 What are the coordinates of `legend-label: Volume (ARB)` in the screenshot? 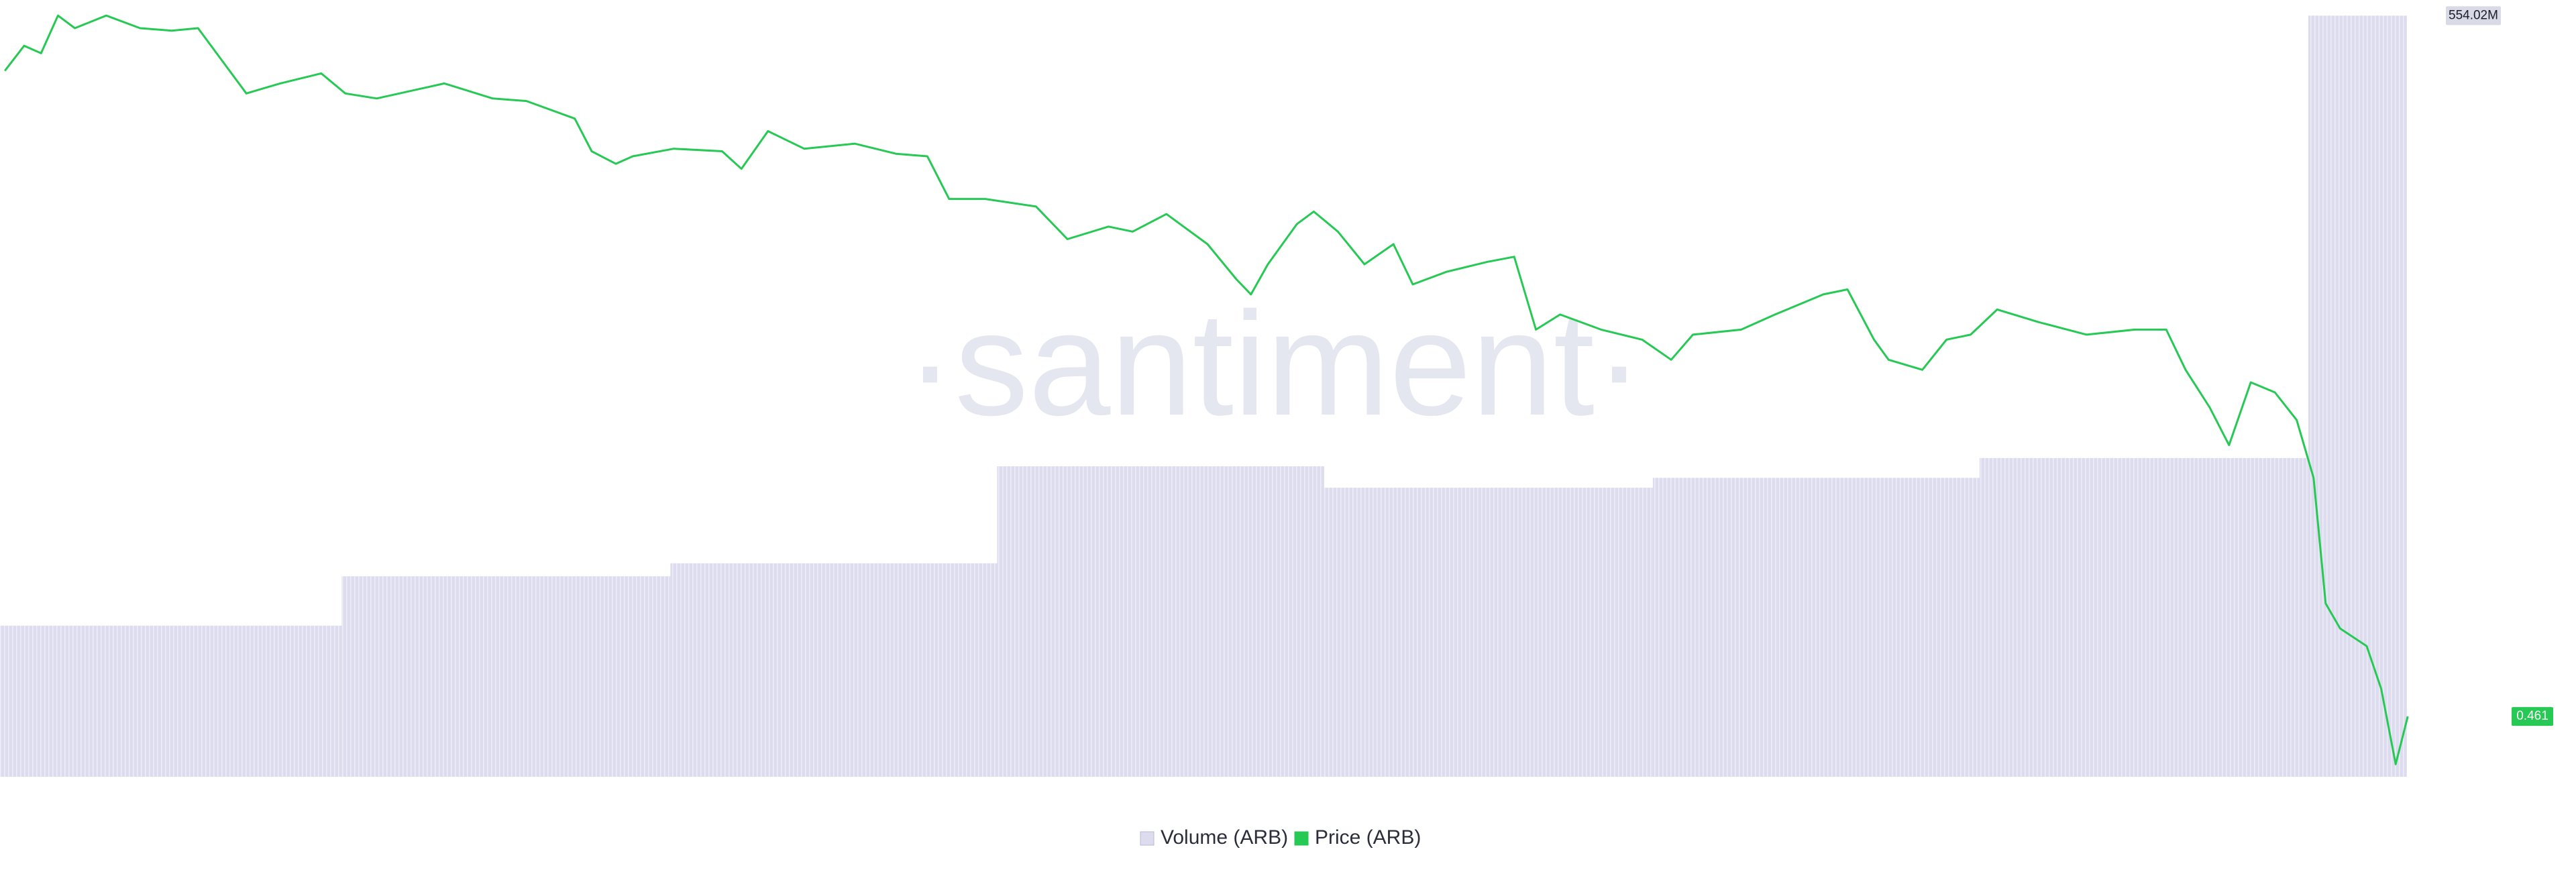 It's located at (1224, 837).